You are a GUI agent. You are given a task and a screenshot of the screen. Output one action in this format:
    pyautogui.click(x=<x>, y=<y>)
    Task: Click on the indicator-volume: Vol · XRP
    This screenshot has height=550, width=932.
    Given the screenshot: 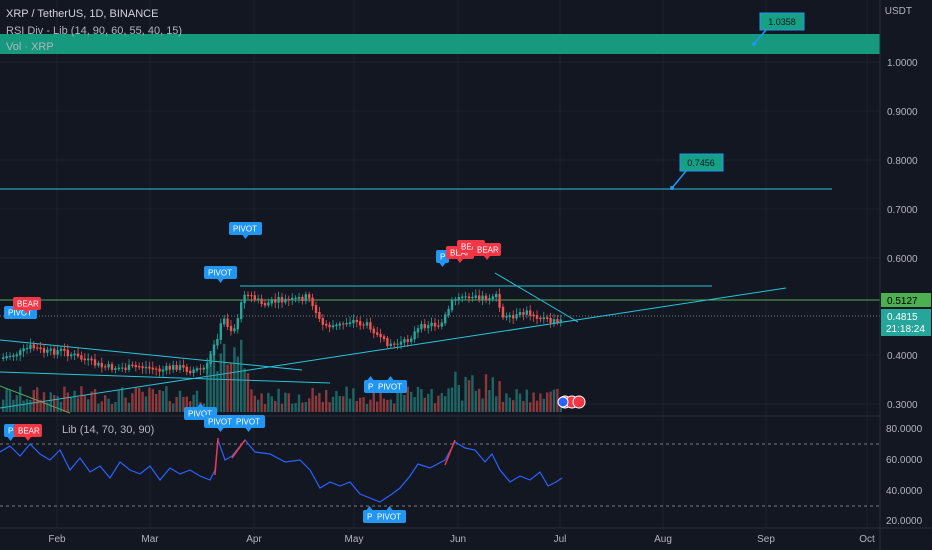 What is the action you would take?
    pyautogui.click(x=30, y=47)
    